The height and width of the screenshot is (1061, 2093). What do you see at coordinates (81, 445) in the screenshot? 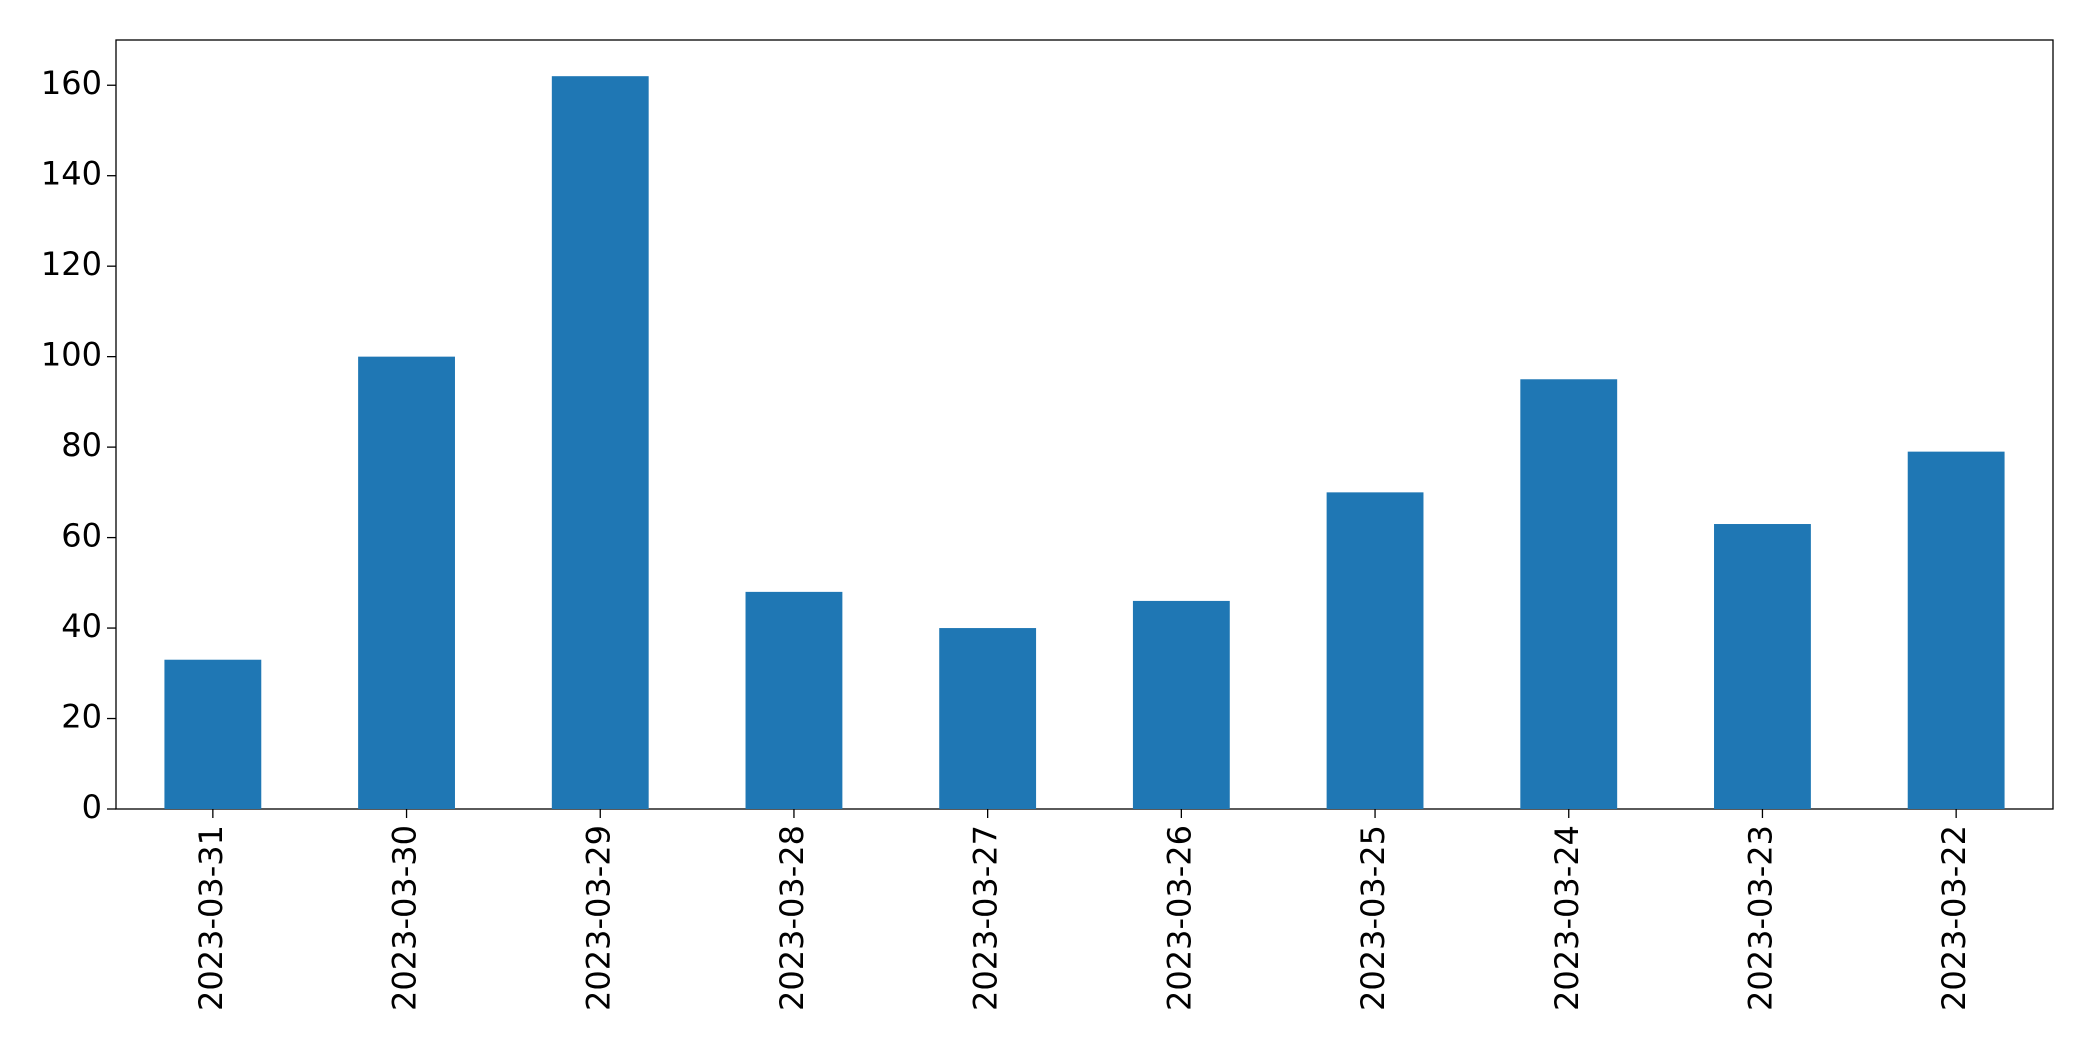
I see `y-tick-label: 80` at bounding box center [81, 445].